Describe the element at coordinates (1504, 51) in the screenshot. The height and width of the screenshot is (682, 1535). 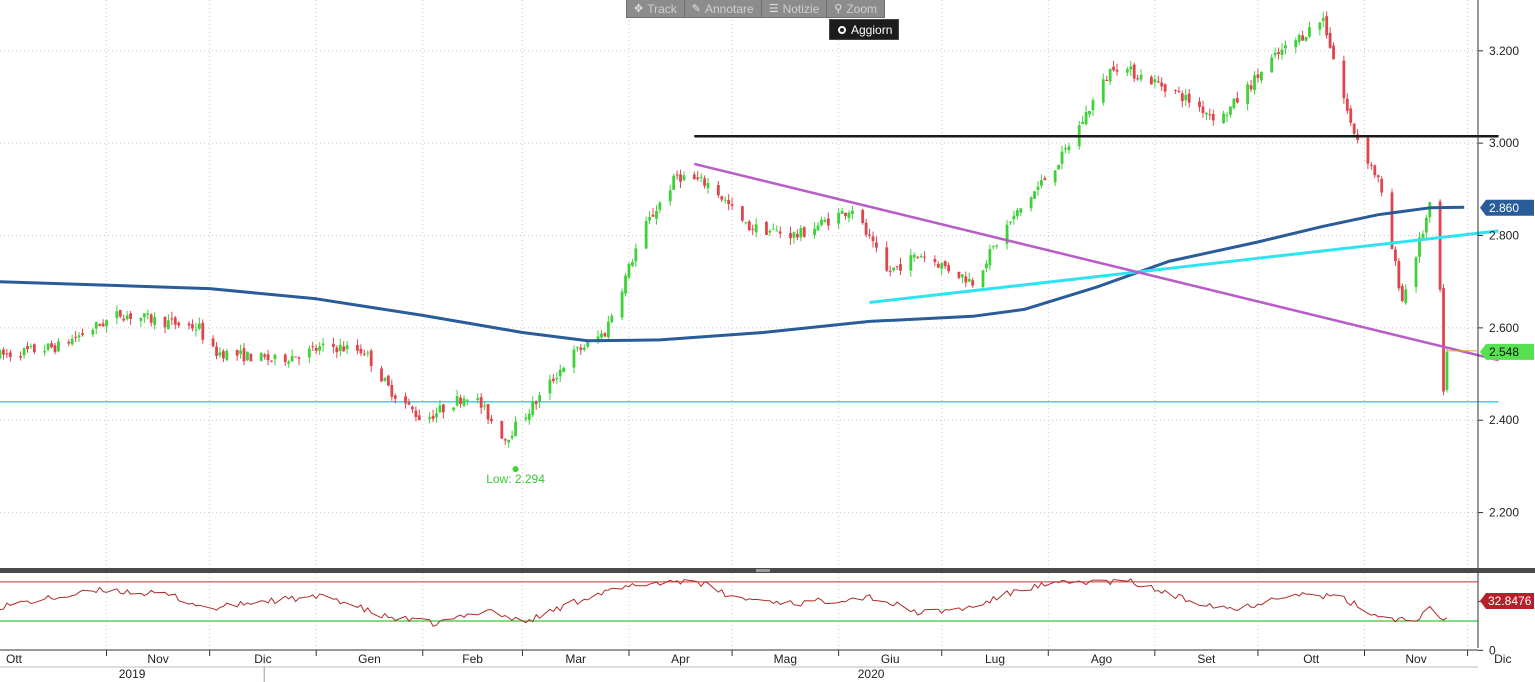
I see `price-tick-label: 3.200` at that location.